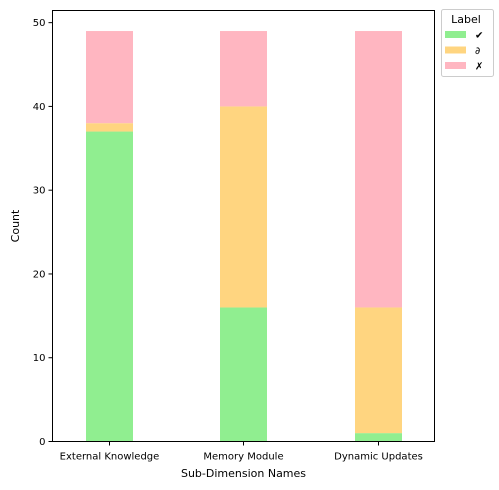 The width and height of the screenshot is (499, 490). I want to click on y-tick-label: 50, so click(39, 23).